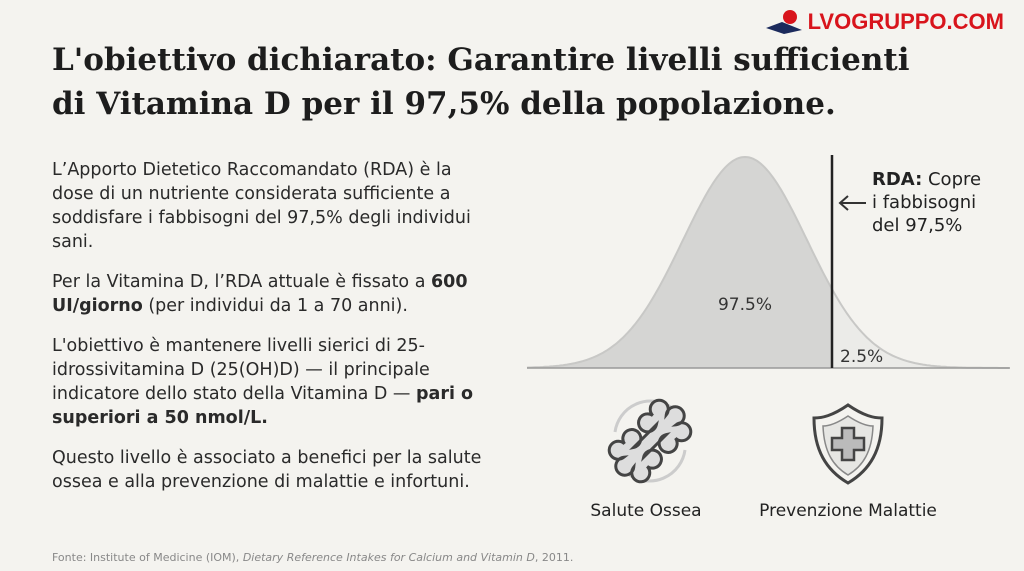  I want to click on icon-label: Salute Ossea, so click(645, 511).